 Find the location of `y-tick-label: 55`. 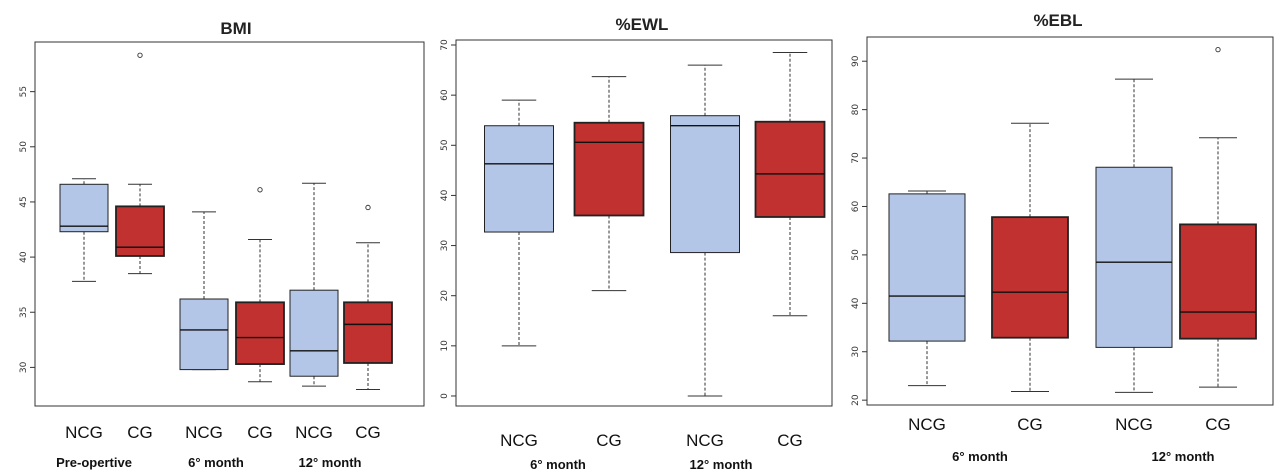

y-tick-label: 55 is located at coordinates (24, 91).